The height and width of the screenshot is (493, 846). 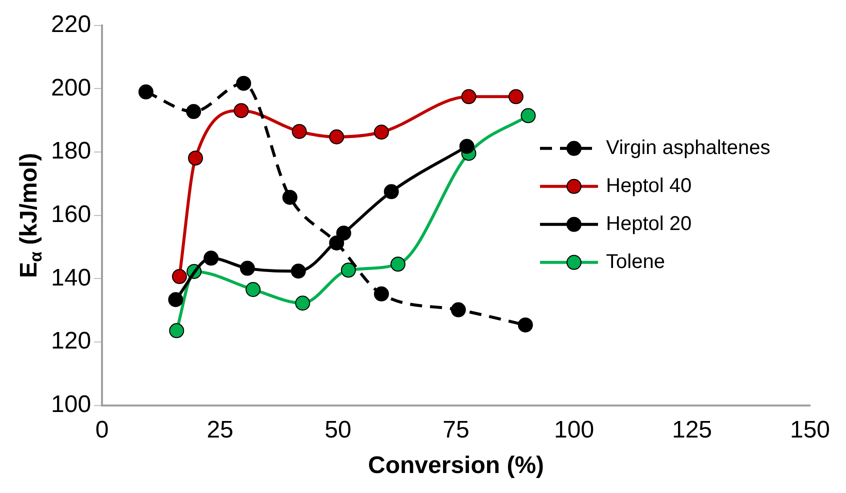 I want to click on x-tick-label: 25, so click(x=220, y=430).